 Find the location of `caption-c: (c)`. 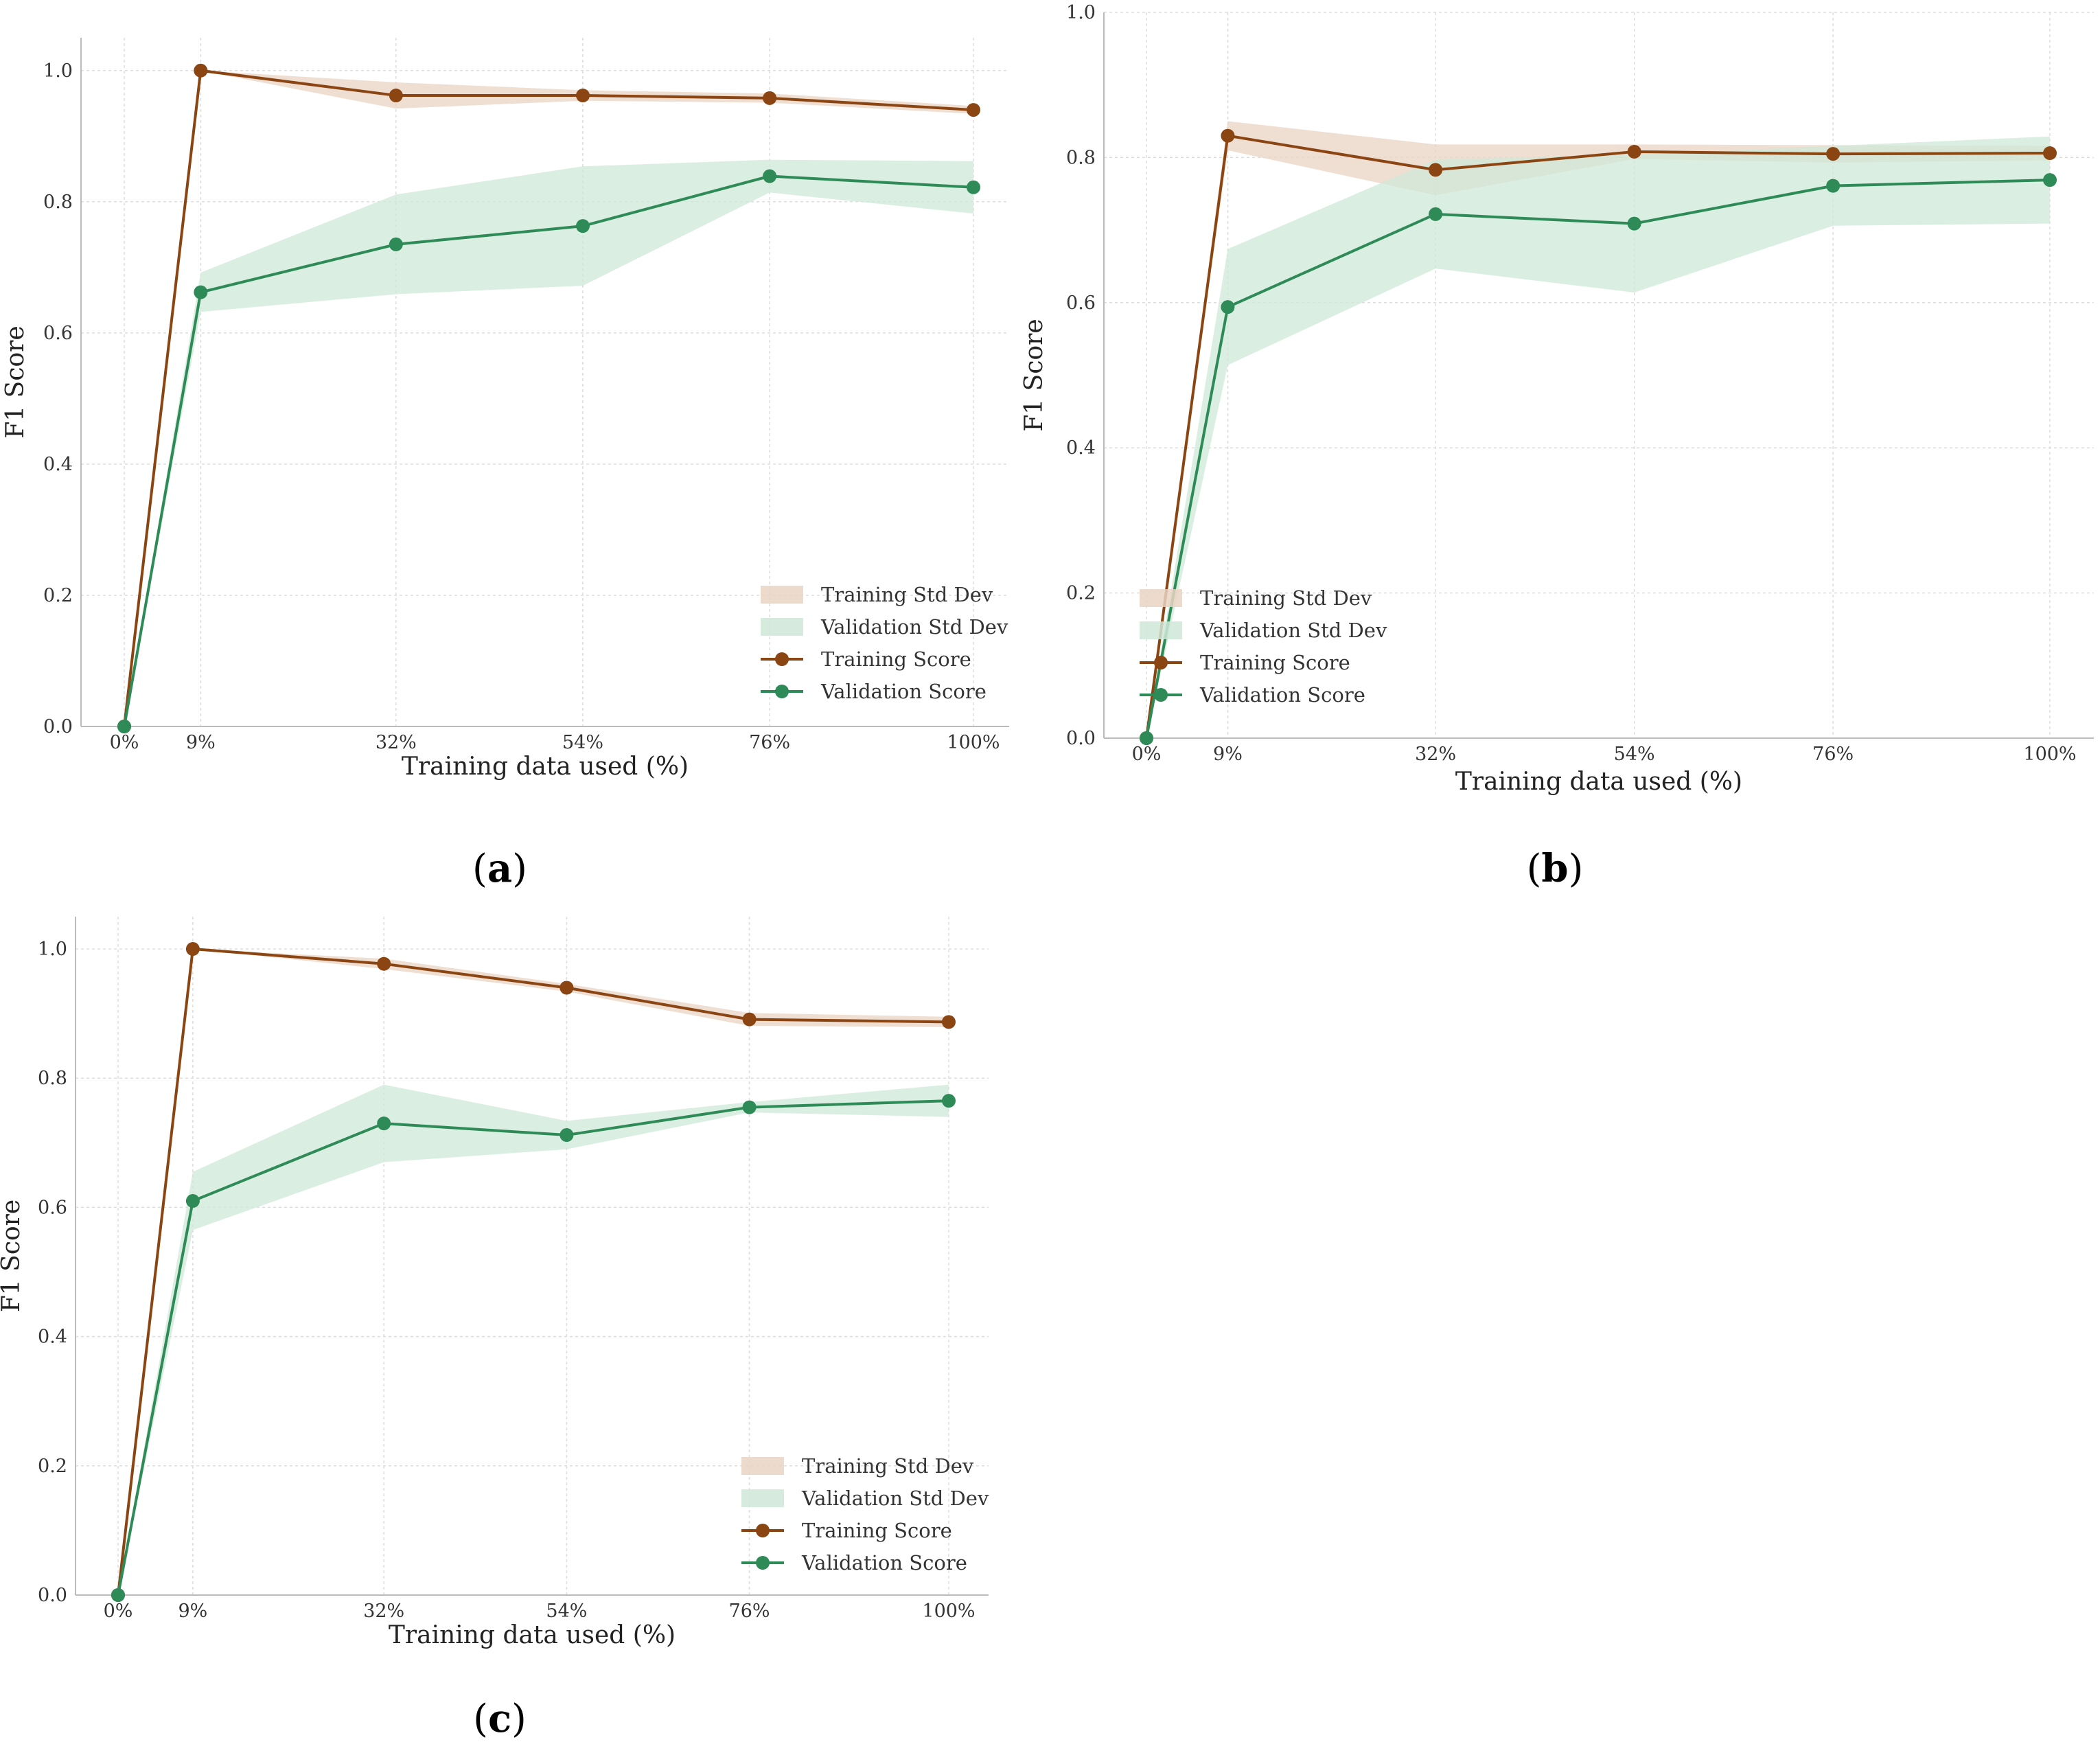

caption-c: (c) is located at coordinates (500, 1718).